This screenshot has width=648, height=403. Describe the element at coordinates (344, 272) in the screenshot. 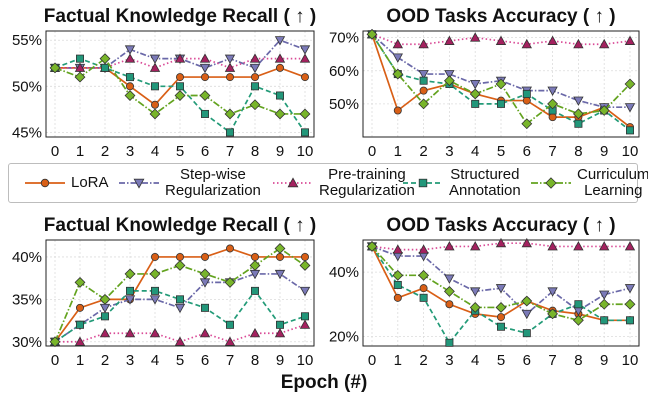

I see `y-tick-label: 40%` at that location.